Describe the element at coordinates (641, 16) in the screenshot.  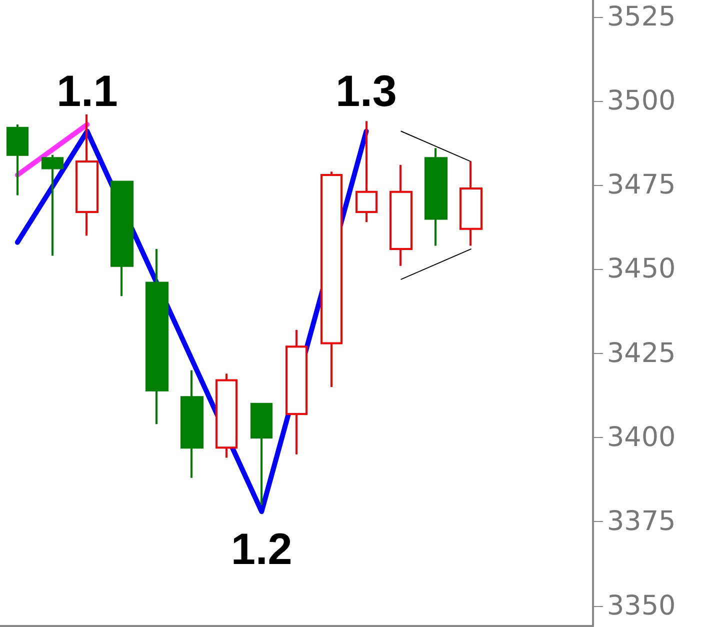
I see `y-tick-label: 3525` at that location.